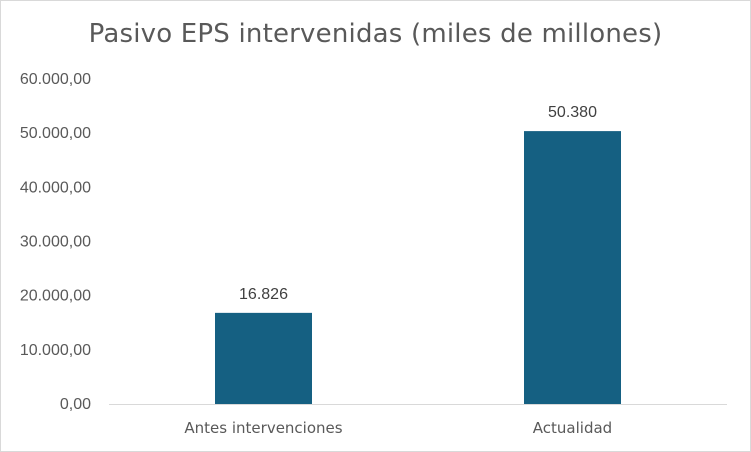 The height and width of the screenshot is (452, 751). Describe the element at coordinates (75, 404) in the screenshot. I see `y-tick-label: 0,00` at that location.